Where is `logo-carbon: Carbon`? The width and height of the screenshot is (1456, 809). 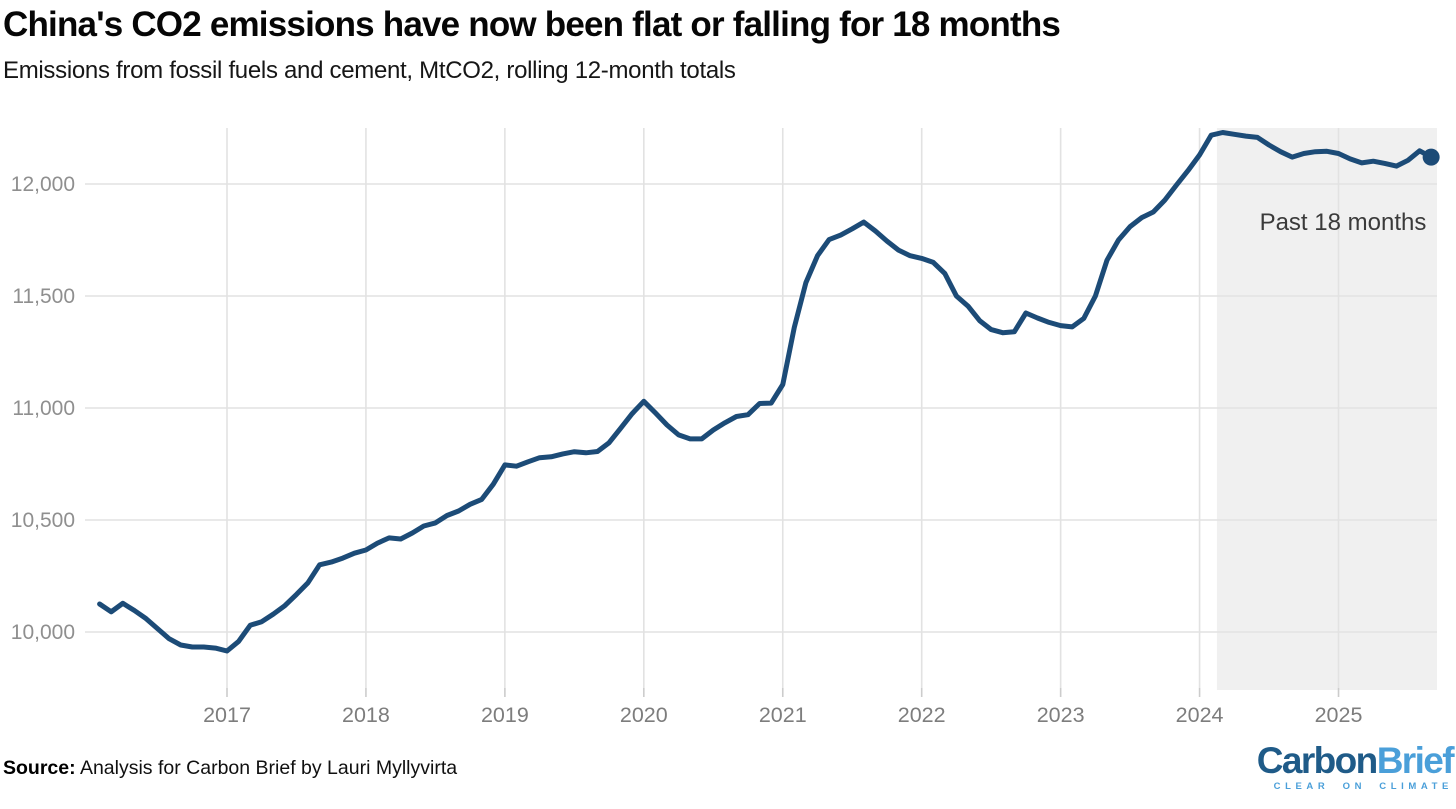 logo-carbon: Carbon is located at coordinates (1317, 760).